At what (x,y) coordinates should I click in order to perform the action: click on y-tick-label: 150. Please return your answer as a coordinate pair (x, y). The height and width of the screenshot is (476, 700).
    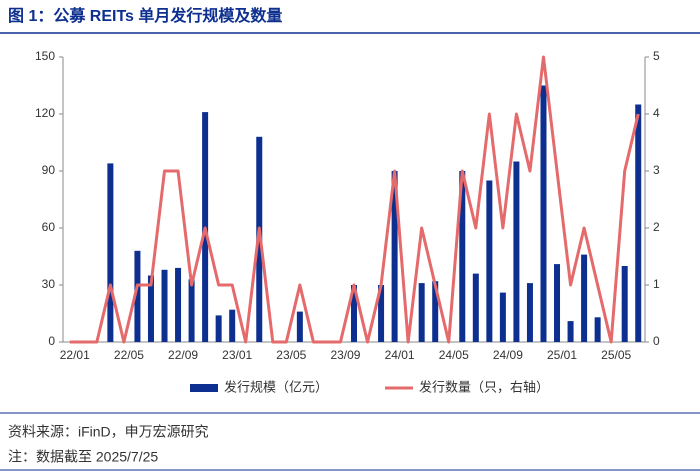
    Looking at the image, I should click on (45, 56).